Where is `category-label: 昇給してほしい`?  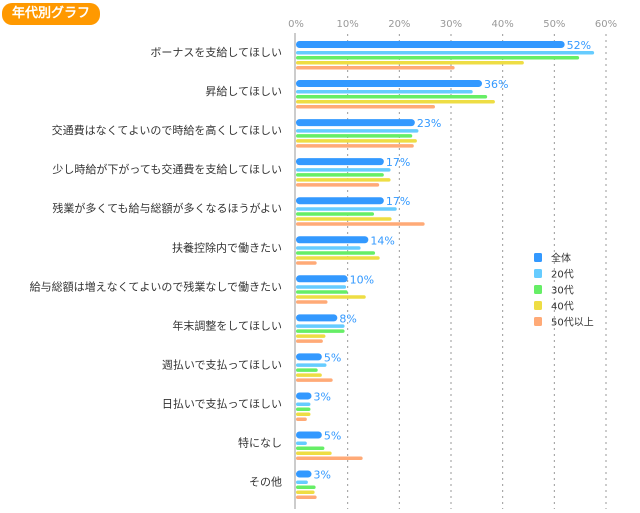
category-label: 昇給してほしい is located at coordinates (243, 91).